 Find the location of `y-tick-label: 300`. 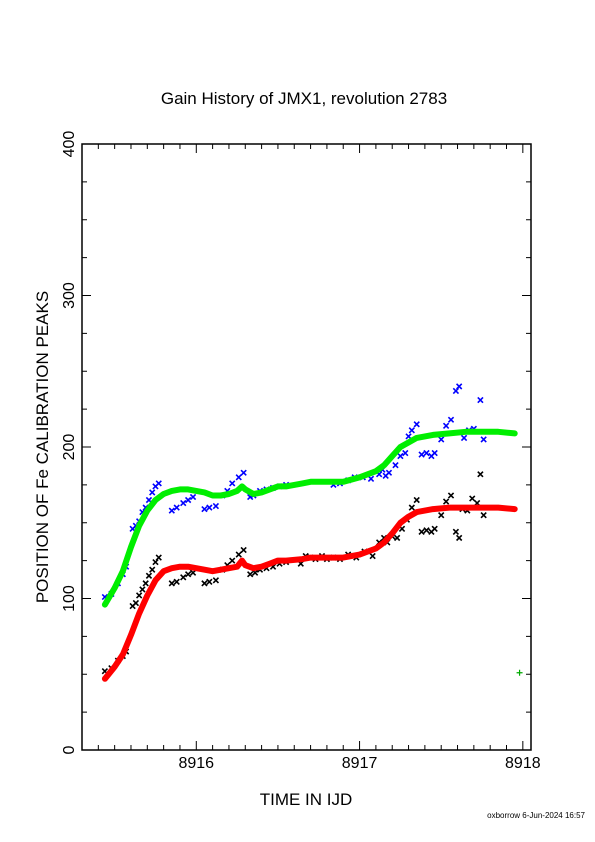

y-tick-label: 300 is located at coordinates (69, 295).